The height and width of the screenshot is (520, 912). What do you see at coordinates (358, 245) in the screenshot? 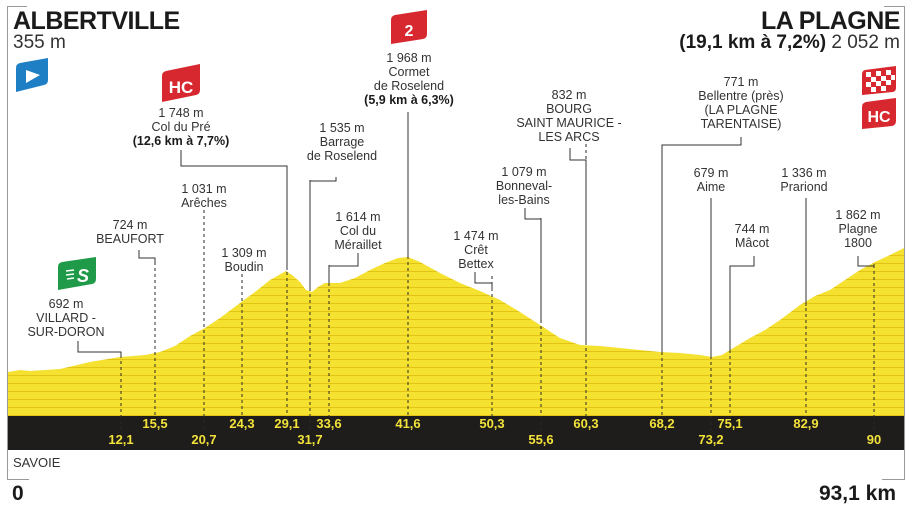
I see `waypoint-name: Méraillet` at bounding box center [358, 245].